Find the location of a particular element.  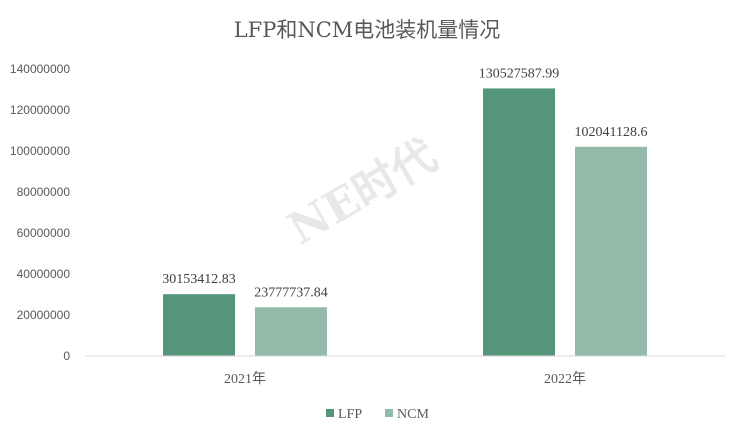

data-label: 30153412.83 is located at coordinates (199, 279).